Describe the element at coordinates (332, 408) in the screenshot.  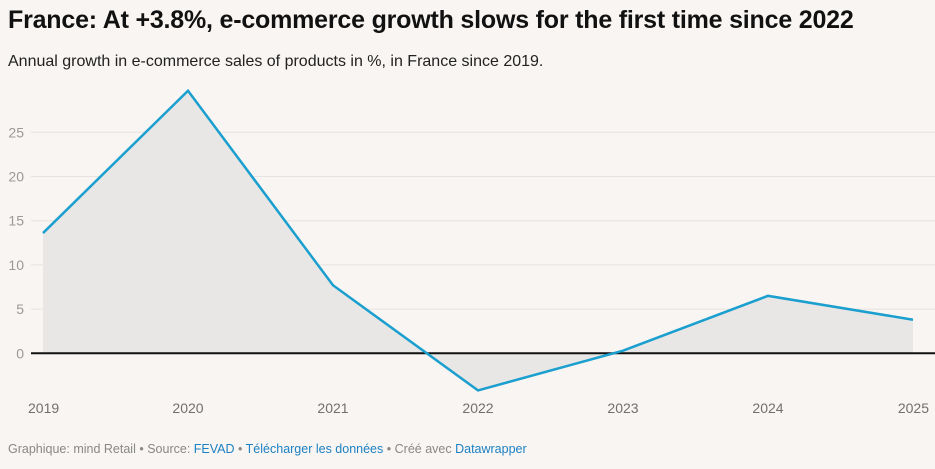
I see `x-tick-label: 2021` at that location.